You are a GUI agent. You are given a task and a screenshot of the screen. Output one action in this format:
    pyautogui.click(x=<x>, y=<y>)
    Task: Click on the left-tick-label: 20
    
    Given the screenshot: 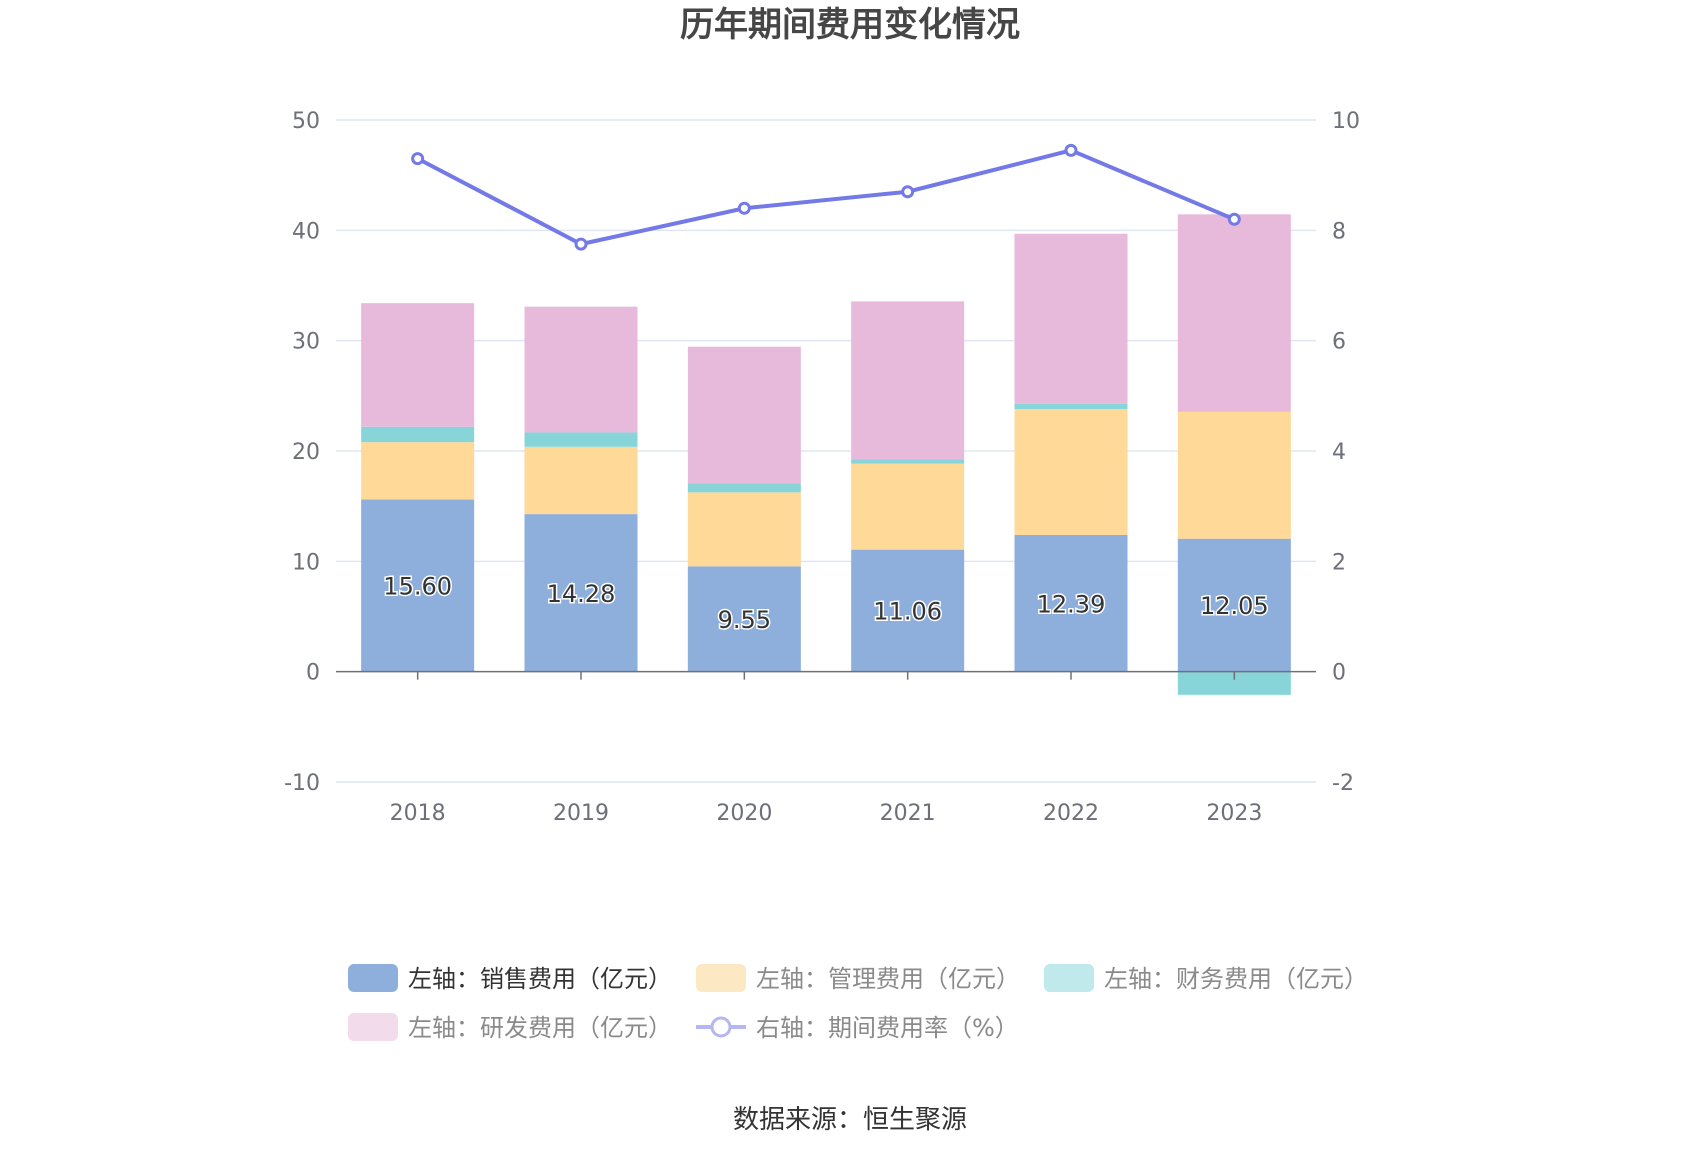 What is the action you would take?
    pyautogui.click(x=306, y=452)
    